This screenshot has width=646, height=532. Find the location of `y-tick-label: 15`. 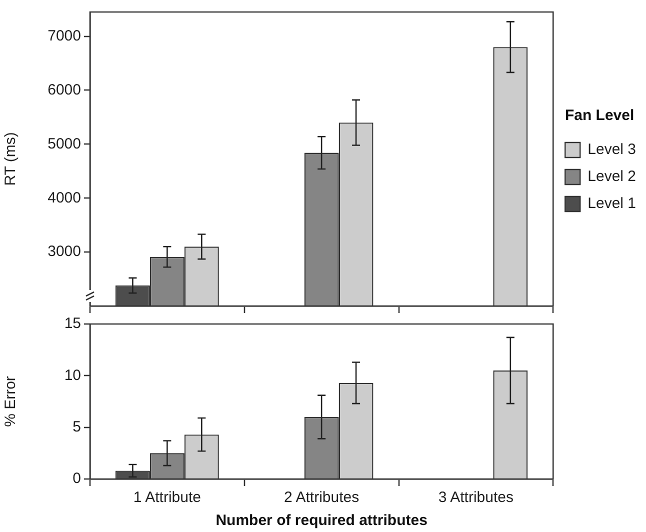

y-tick-label: 15 is located at coordinates (72, 323).